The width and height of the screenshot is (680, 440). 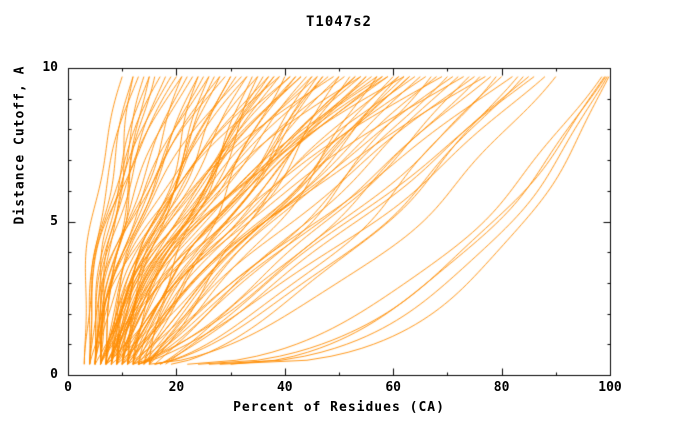 What do you see at coordinates (68, 387) in the screenshot?
I see `x-tick-label: 0` at bounding box center [68, 387].